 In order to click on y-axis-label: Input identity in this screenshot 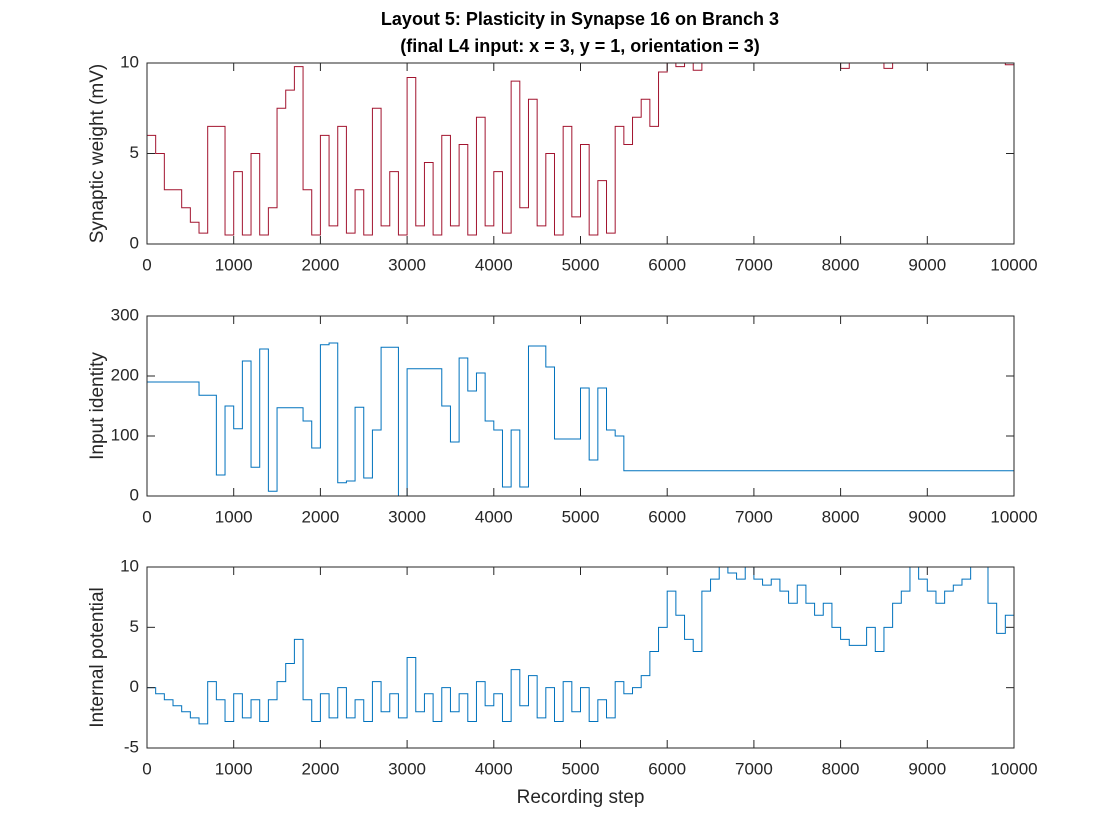, I will do `click(97, 406)`.